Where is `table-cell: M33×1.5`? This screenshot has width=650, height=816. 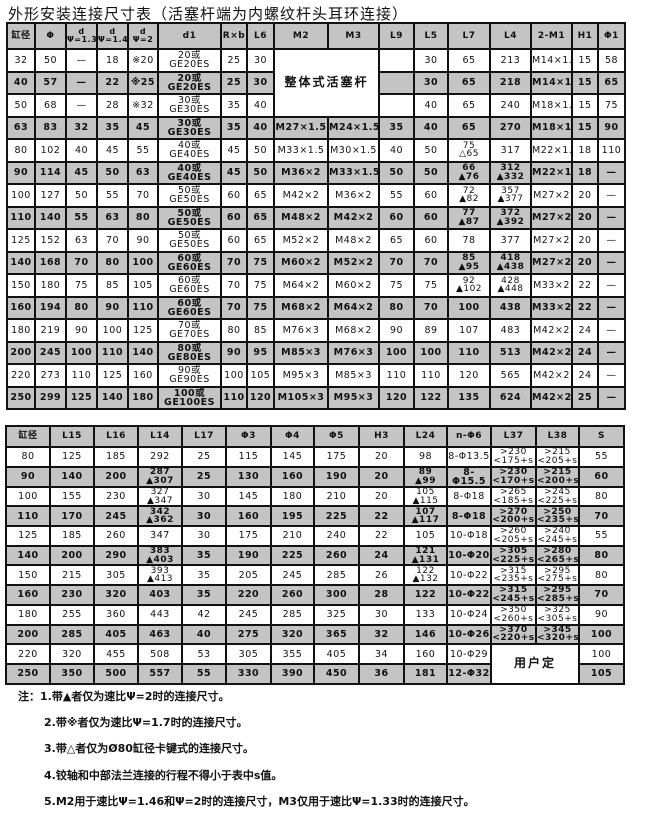
table-cell: M33×1.5 is located at coordinates (353, 172).